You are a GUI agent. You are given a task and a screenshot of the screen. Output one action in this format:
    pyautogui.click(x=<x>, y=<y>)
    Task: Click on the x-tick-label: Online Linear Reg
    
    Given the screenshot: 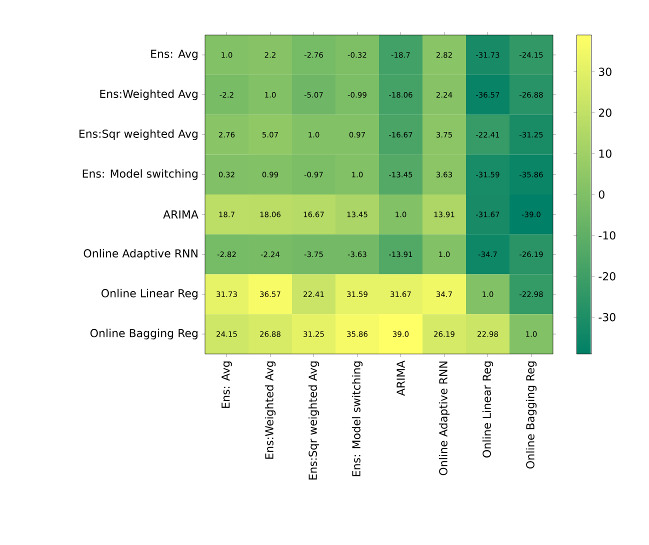 What is the action you would take?
    pyautogui.click(x=488, y=410)
    